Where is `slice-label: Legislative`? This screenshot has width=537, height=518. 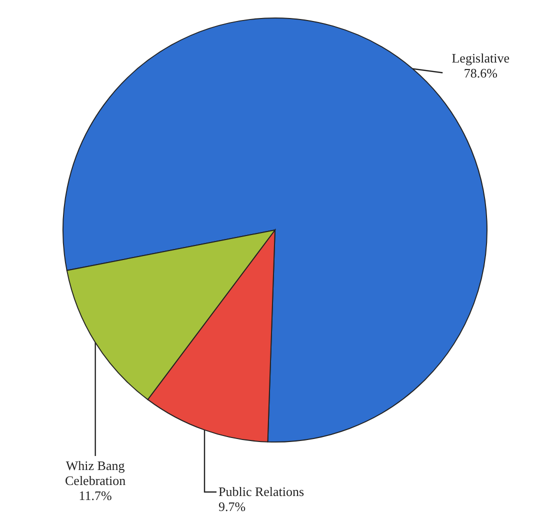
slice-label: Legislative is located at coordinates (481, 58).